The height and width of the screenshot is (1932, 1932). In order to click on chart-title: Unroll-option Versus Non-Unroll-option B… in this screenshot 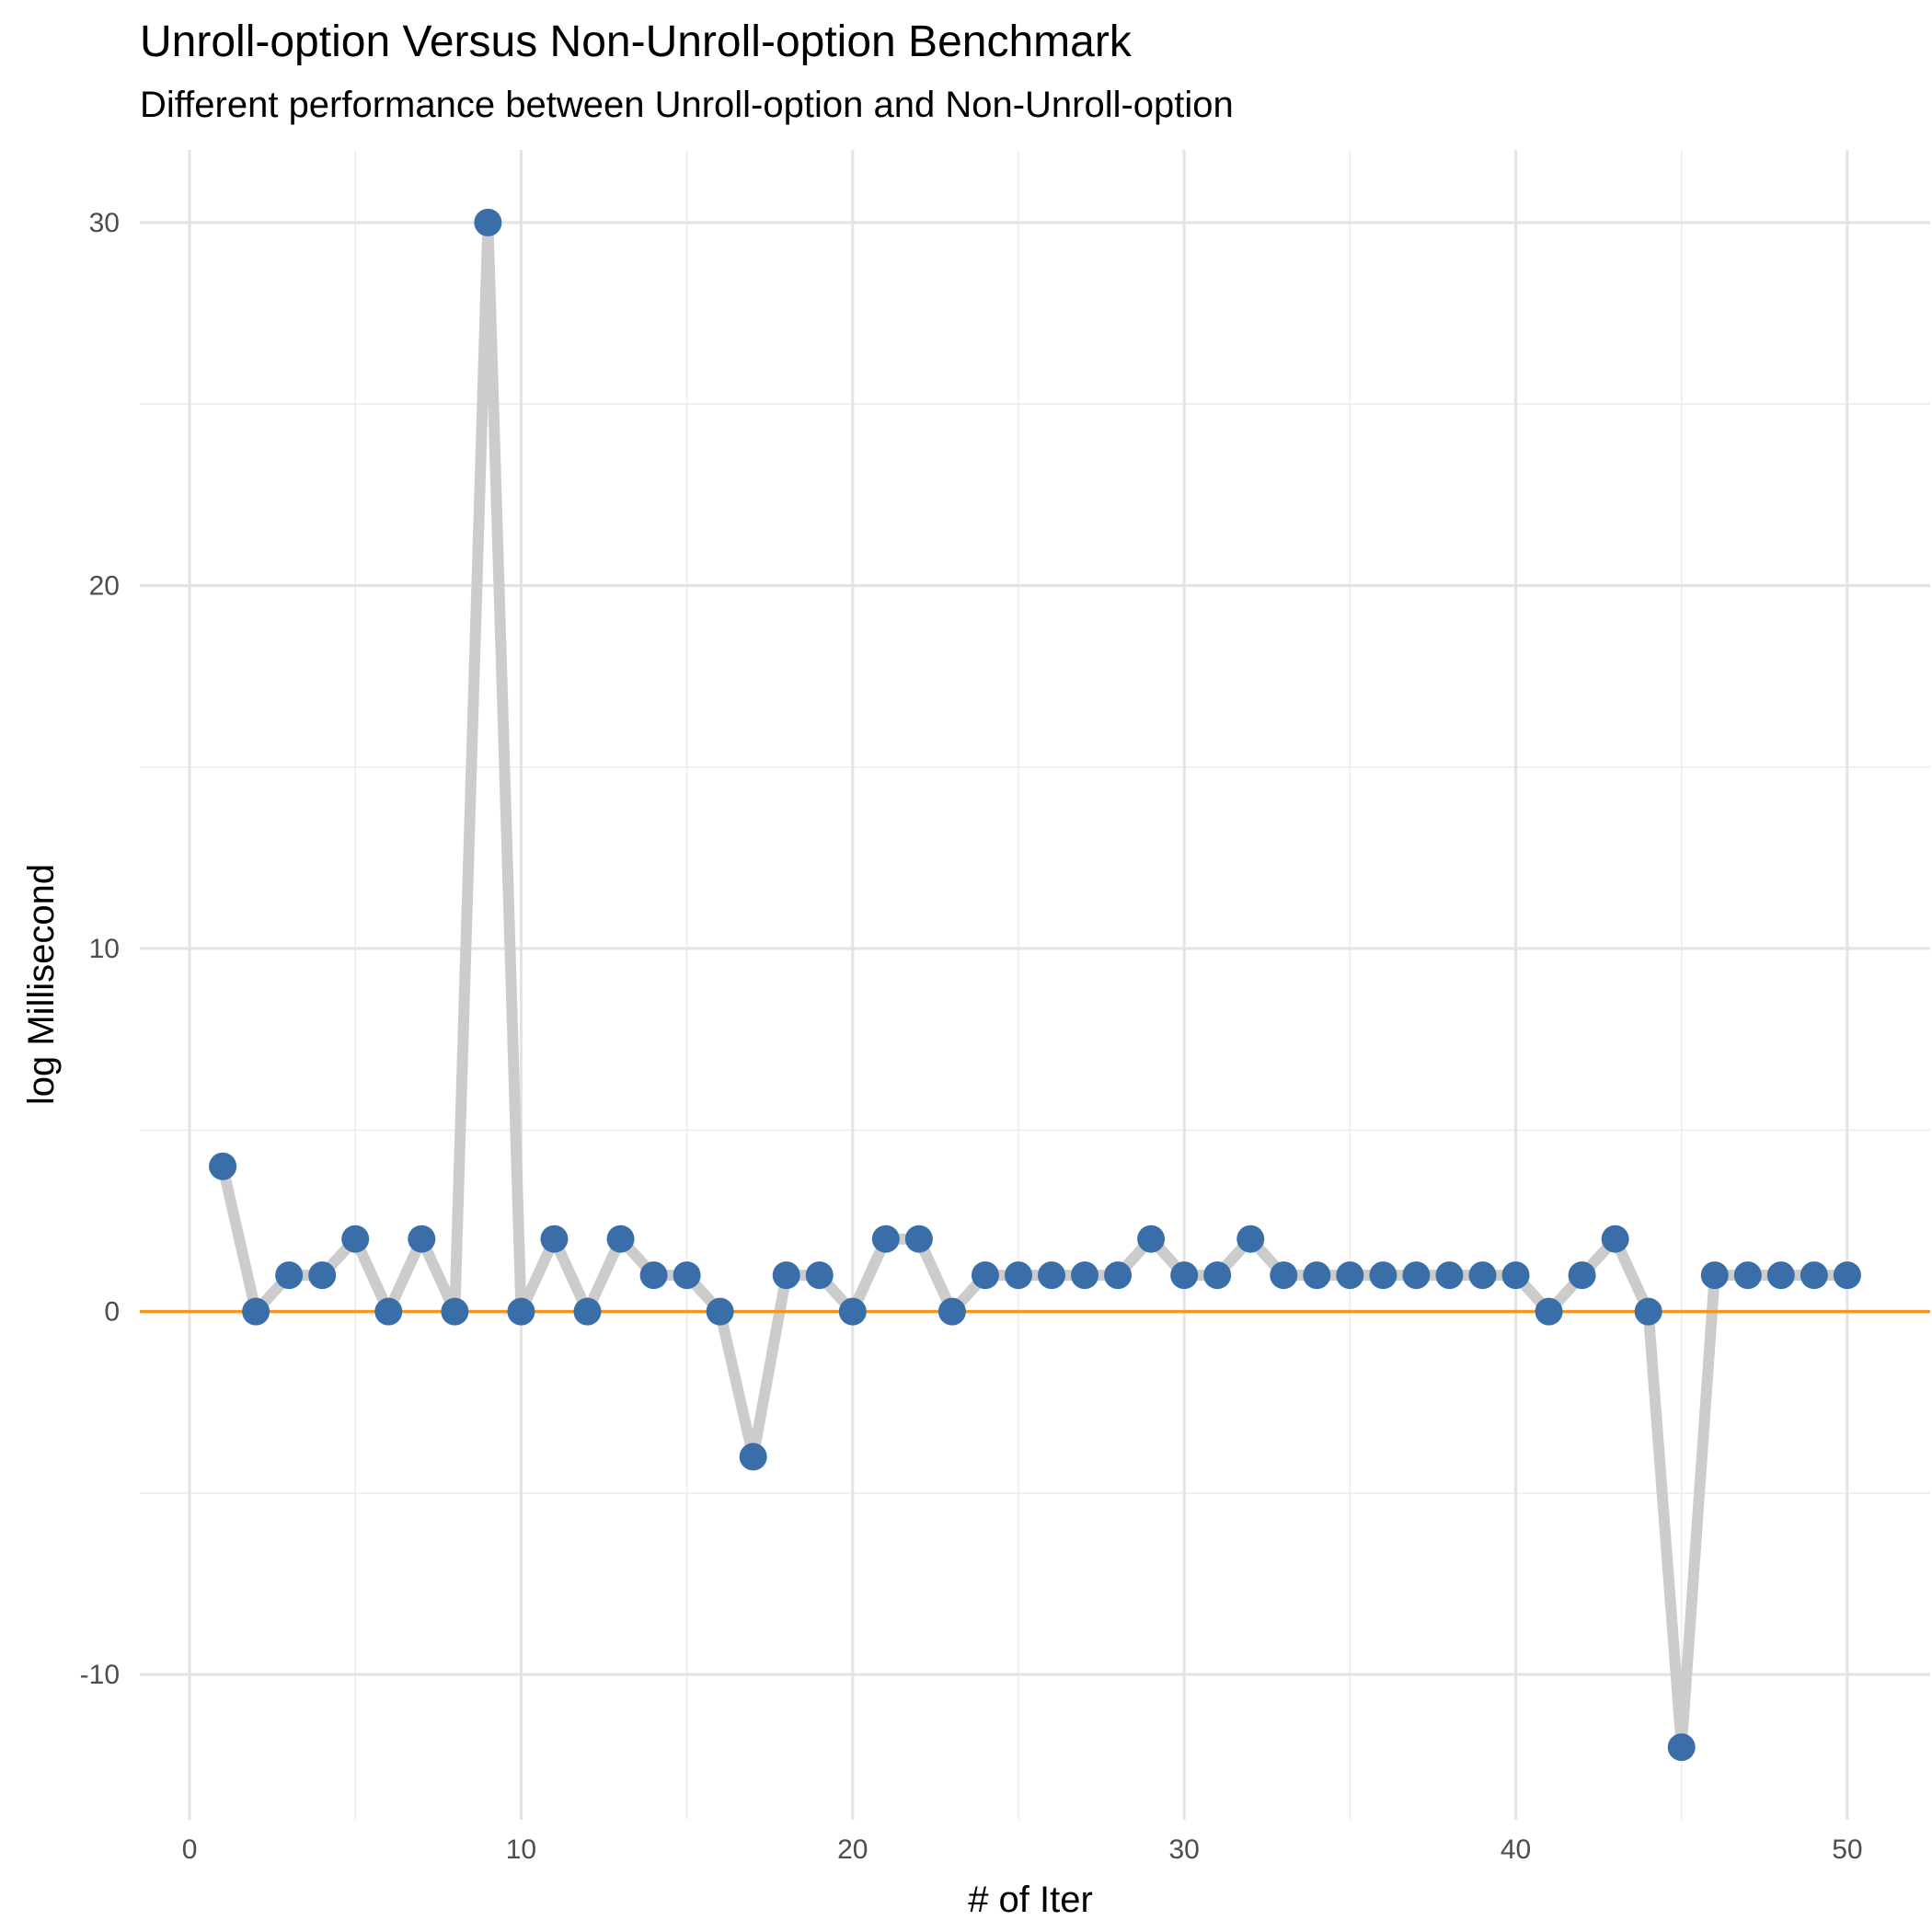, I will do `click(636, 41)`.